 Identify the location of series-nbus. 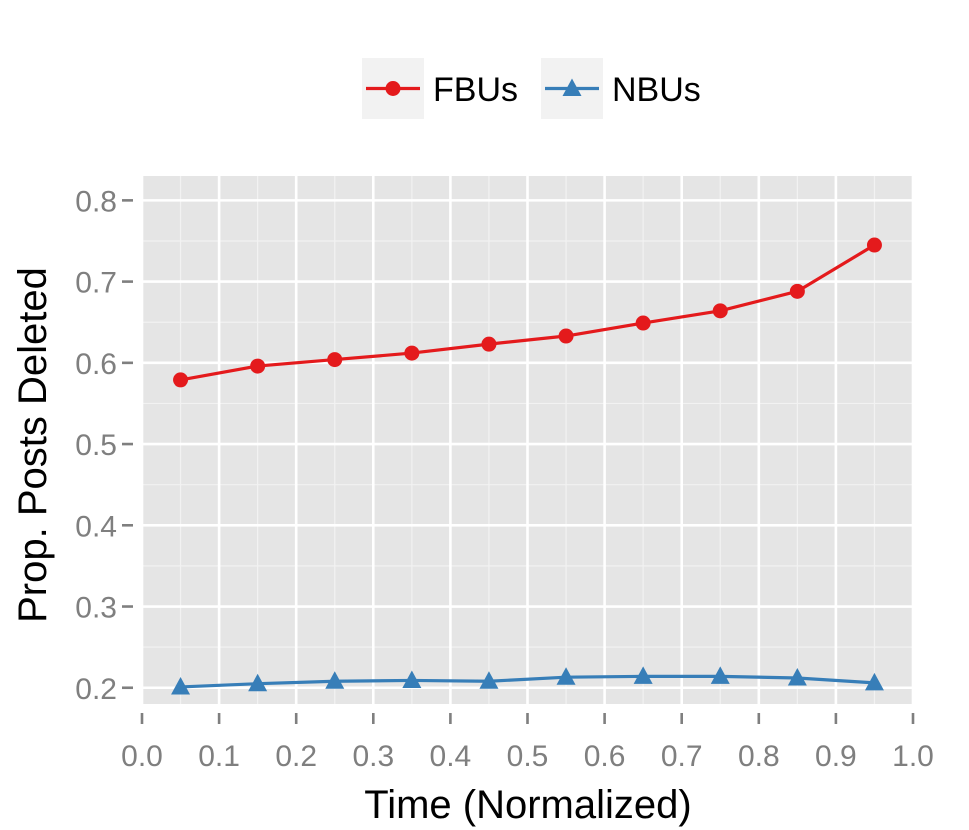
(527, 680).